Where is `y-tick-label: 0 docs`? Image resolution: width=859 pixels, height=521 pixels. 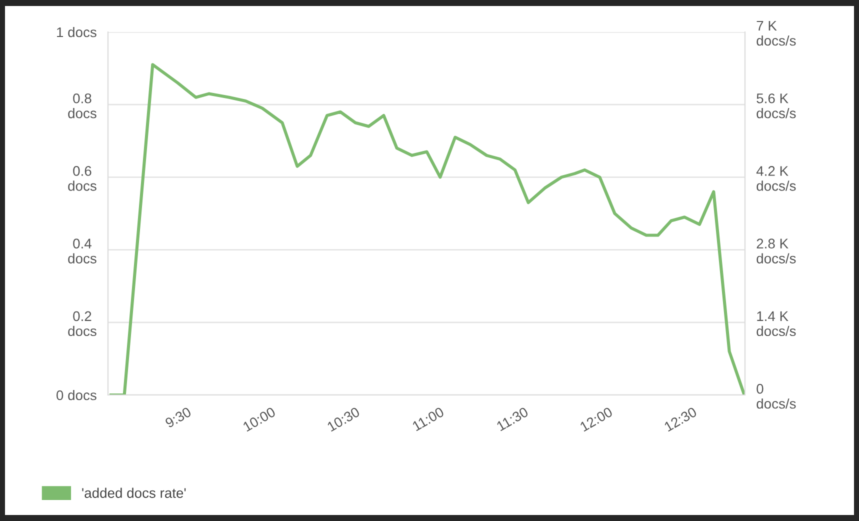
y-tick-label: 0 docs is located at coordinates (76, 395).